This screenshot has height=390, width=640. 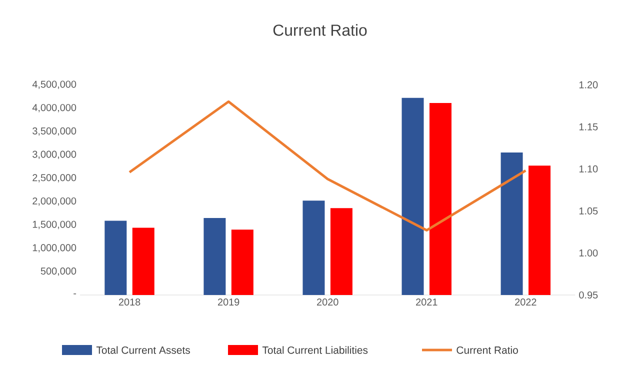 What do you see at coordinates (588, 210) in the screenshot?
I see `y2-tick-label: 1.05` at bounding box center [588, 210].